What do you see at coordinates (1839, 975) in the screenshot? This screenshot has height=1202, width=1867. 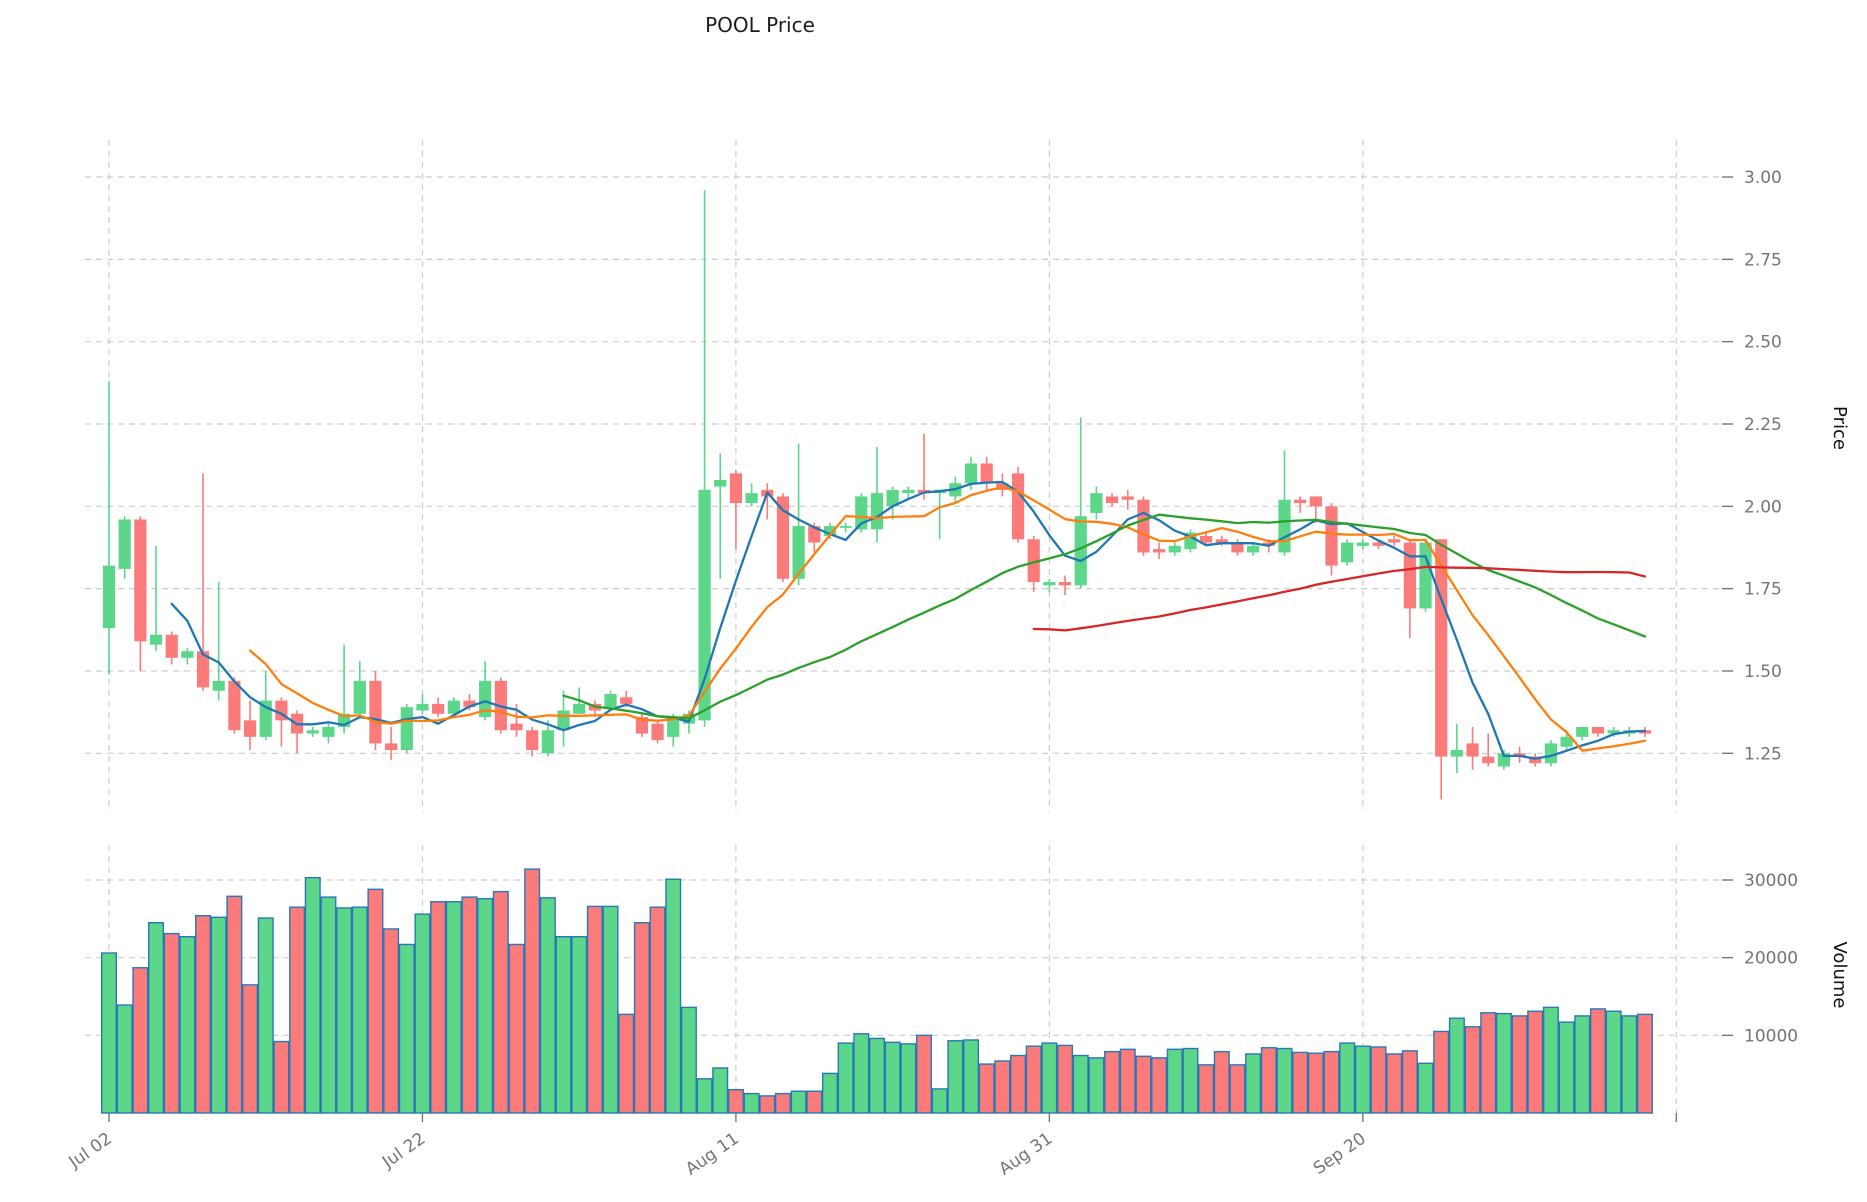 I see `volume-axis-label: Volume` at bounding box center [1839, 975].